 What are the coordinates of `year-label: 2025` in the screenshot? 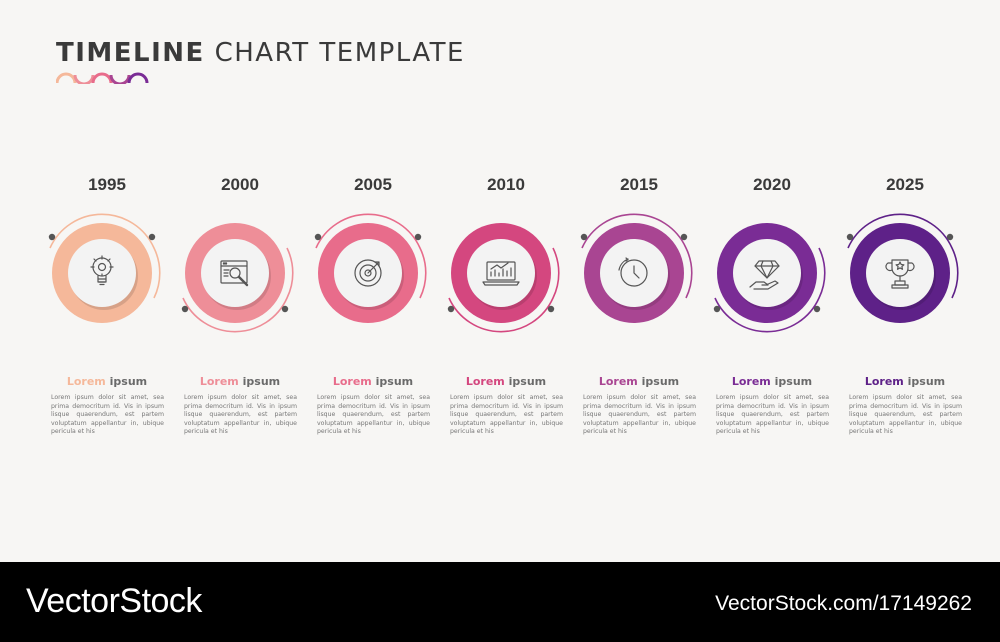 It's located at (905, 184).